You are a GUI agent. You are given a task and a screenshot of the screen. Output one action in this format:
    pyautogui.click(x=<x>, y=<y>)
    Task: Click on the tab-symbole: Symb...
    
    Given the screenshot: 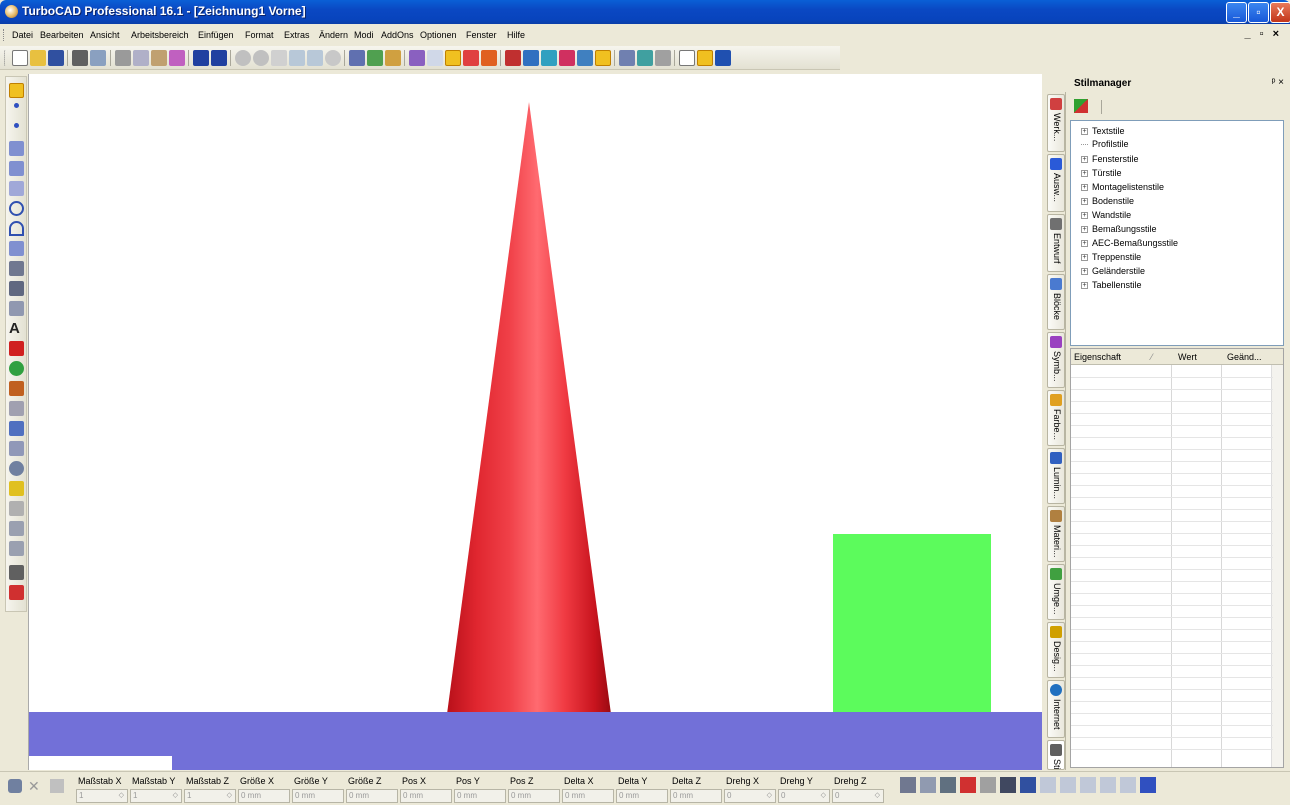 What is the action you would take?
    pyautogui.click(x=1056, y=360)
    